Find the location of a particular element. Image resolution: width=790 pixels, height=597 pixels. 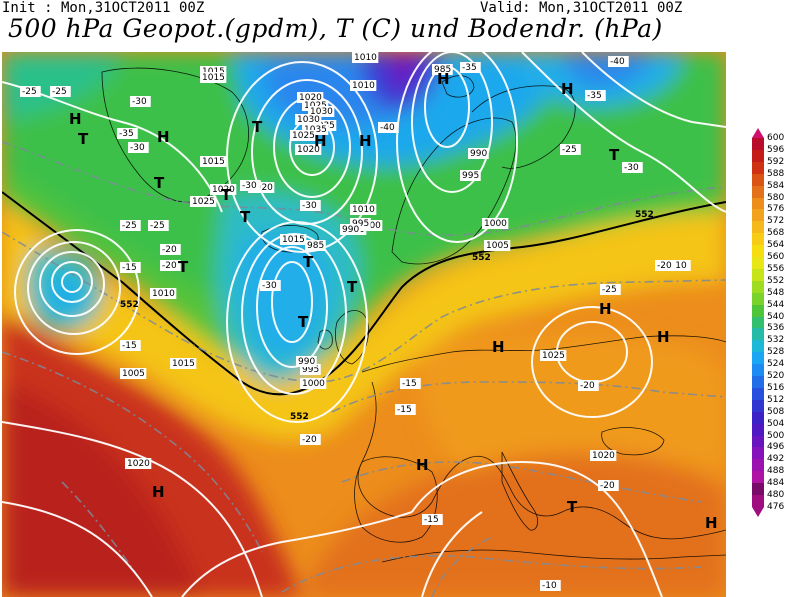

isotherm-label: -40 is located at coordinates (617, 62).